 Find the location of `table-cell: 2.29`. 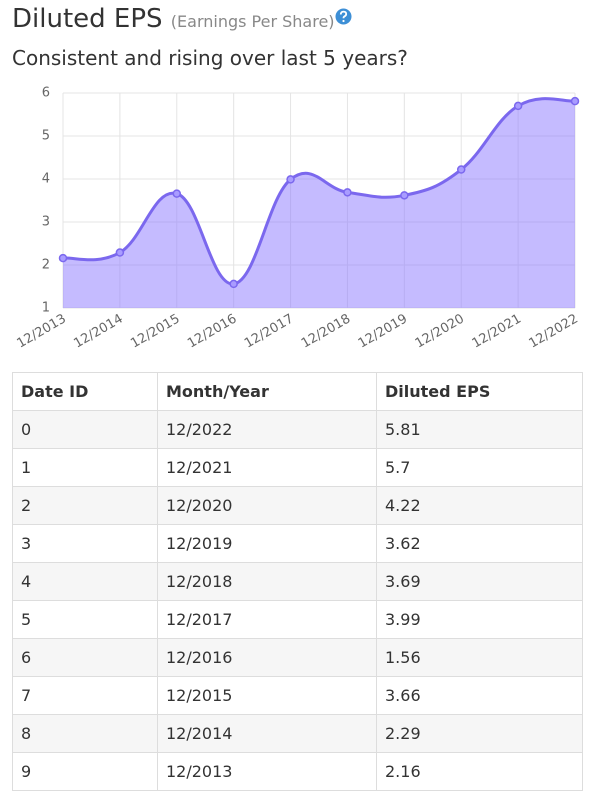

table-cell: 2.29 is located at coordinates (479, 733).